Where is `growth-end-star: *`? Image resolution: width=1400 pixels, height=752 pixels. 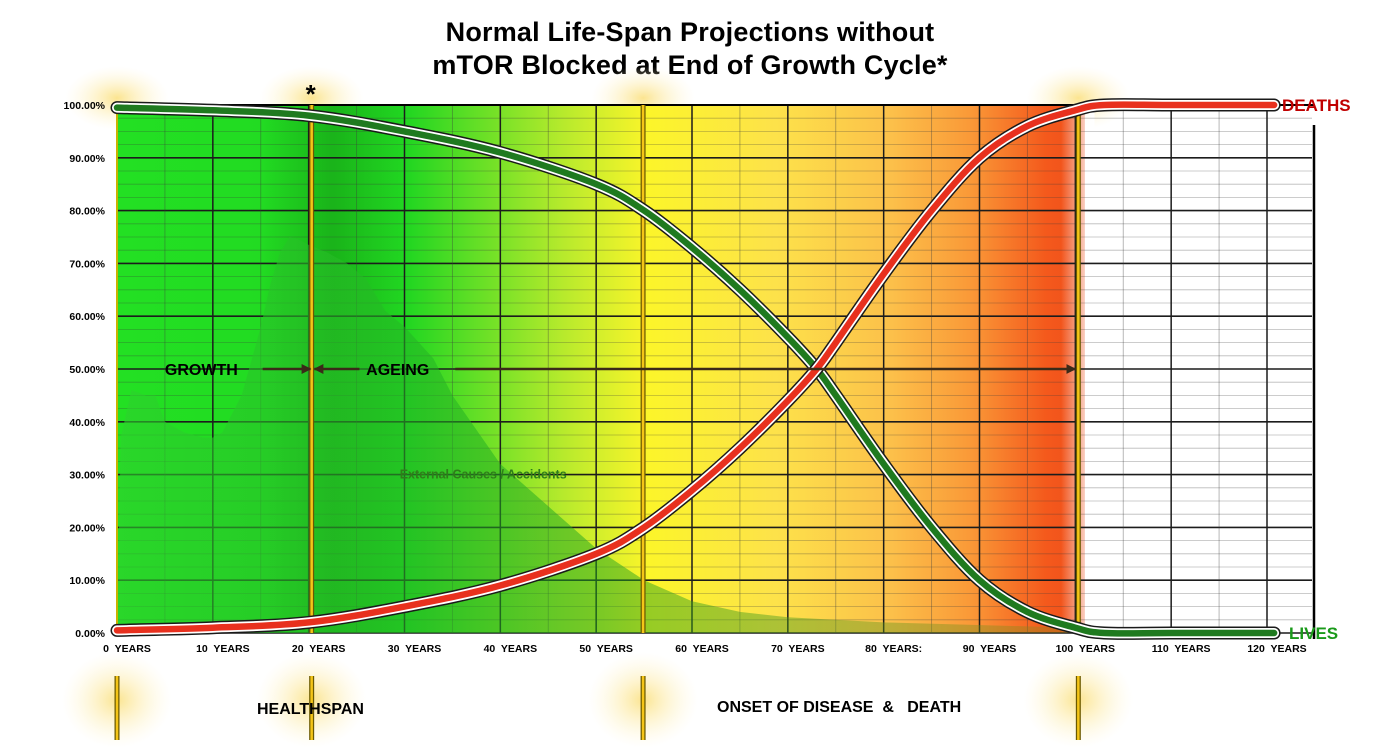 growth-end-star: * is located at coordinates (311, 94).